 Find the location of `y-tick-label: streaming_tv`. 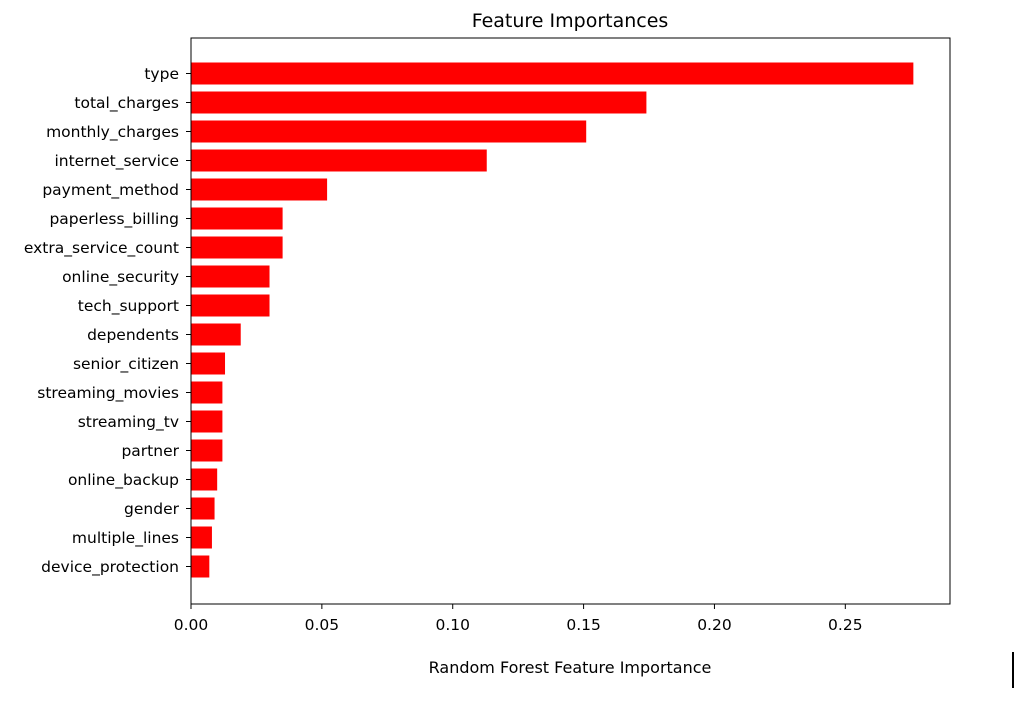

y-tick-label: streaming_tv is located at coordinates (128, 422).